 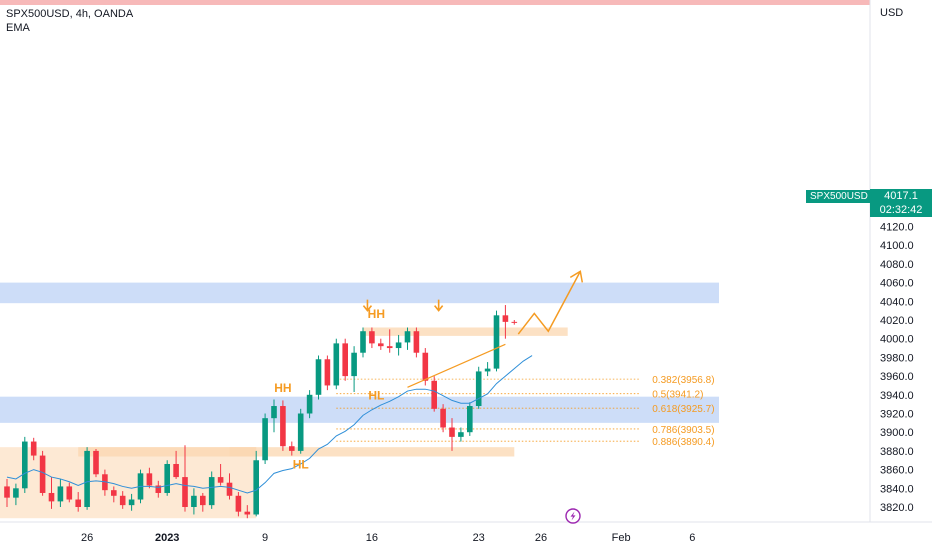 I want to click on ema-line, so click(x=269, y=424).